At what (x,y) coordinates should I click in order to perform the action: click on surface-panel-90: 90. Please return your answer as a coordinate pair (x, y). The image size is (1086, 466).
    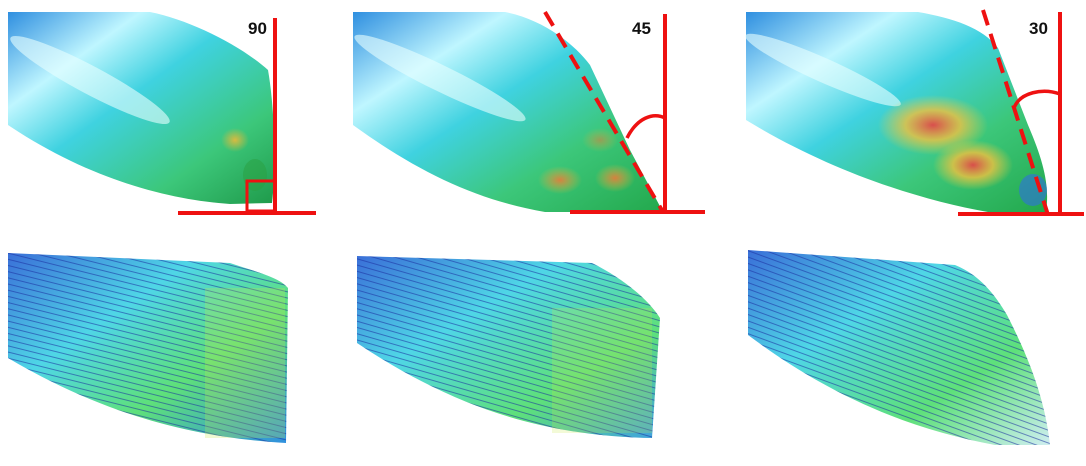
    Looking at the image, I should click on (165, 115).